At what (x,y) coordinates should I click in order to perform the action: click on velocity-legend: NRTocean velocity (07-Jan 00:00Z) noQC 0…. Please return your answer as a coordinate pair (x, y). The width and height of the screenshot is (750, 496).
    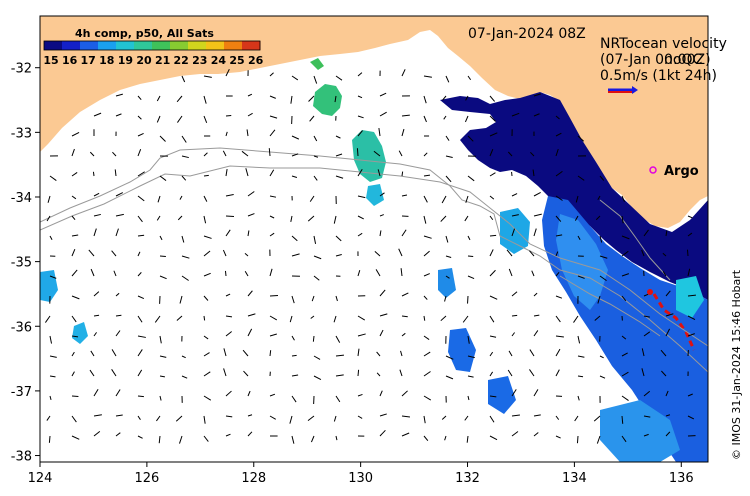
    Looking at the image, I should click on (663, 65).